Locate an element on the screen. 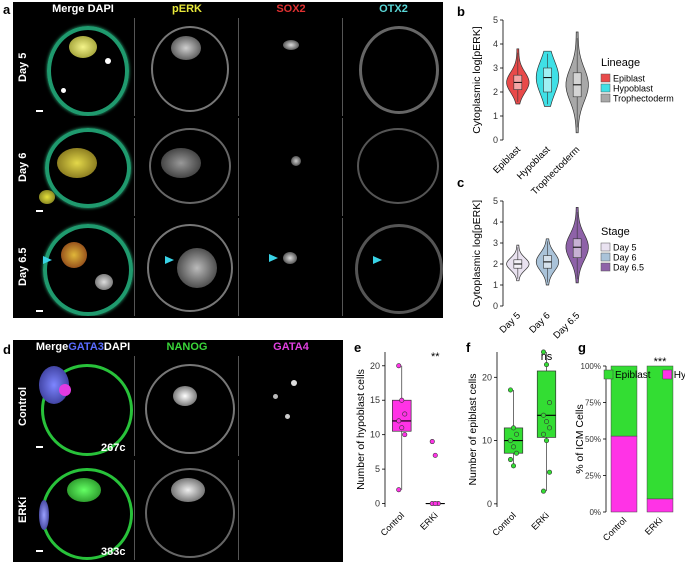 The image size is (685, 567). y-tick-label: 15 is located at coordinates (375, 400).